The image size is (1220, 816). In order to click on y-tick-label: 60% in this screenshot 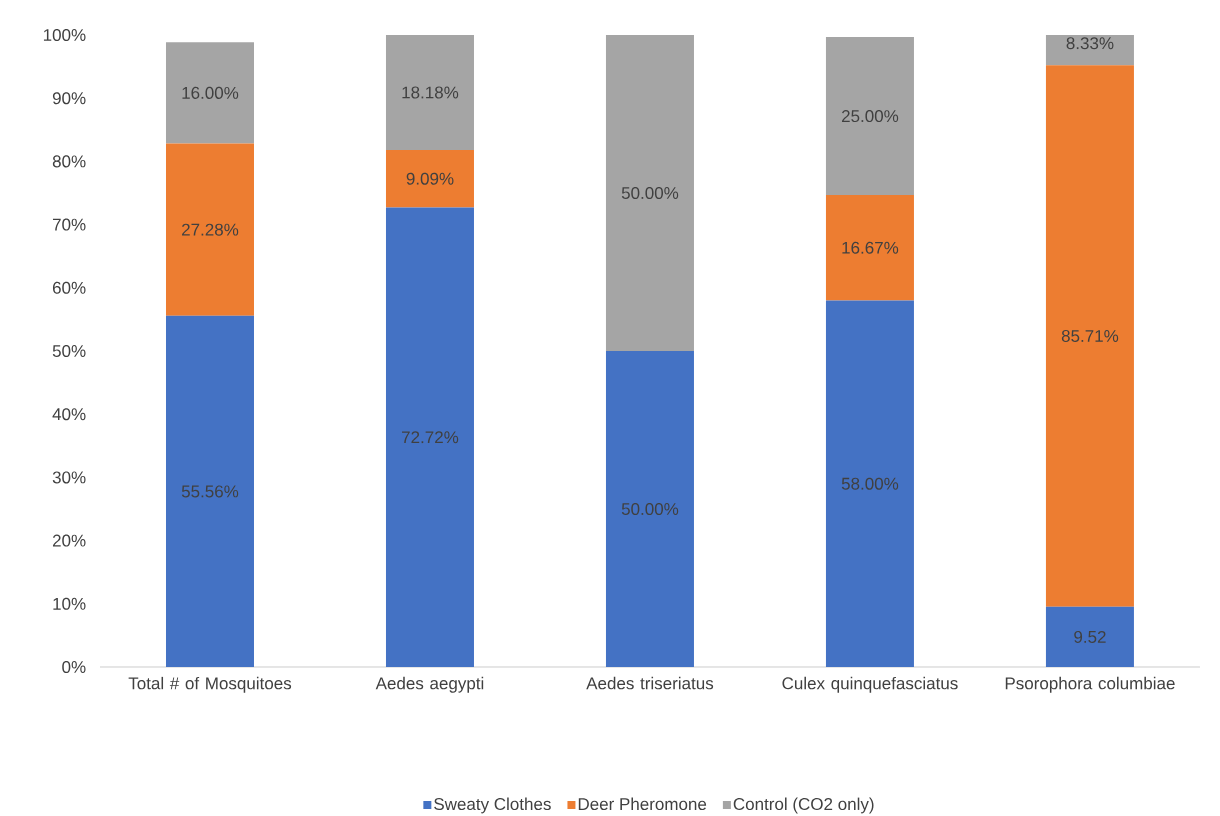, I will do `click(69, 287)`.